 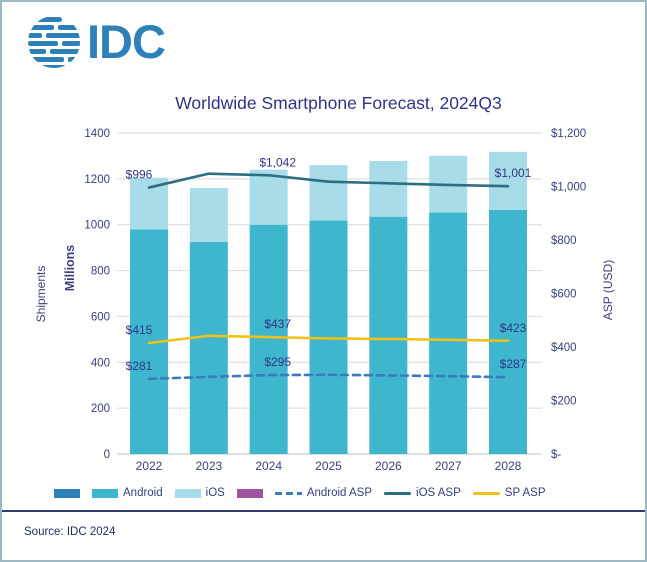 I want to click on right-axis-tick: $1,200, so click(x=568, y=134).